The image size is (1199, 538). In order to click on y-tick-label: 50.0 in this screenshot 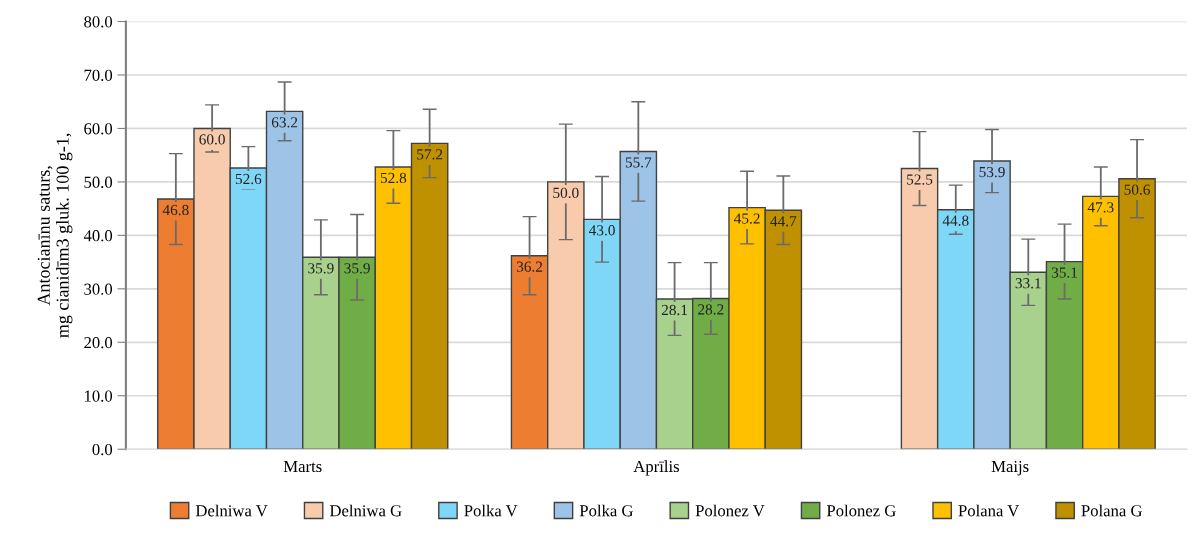, I will do `click(98, 182)`.